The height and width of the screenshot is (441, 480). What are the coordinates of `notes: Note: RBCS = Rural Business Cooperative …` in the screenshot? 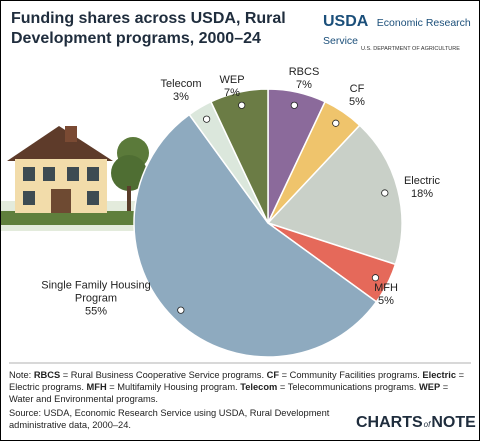 It's located at (240, 387).